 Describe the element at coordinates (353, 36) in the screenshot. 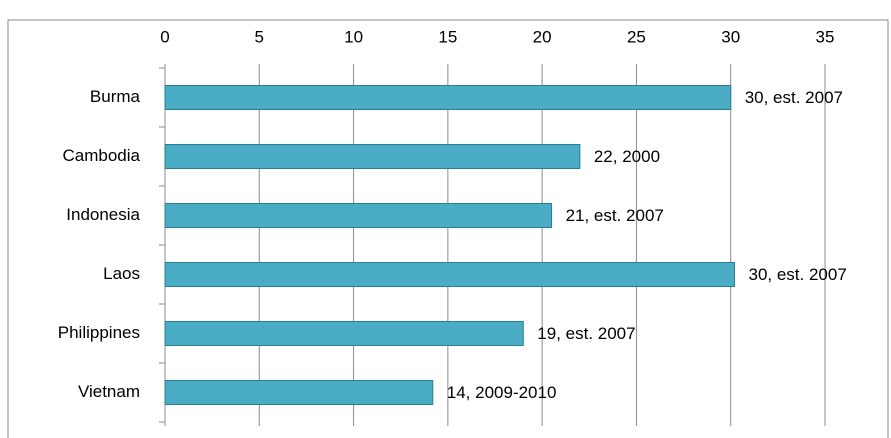

I see `x-tick-label: 10` at that location.